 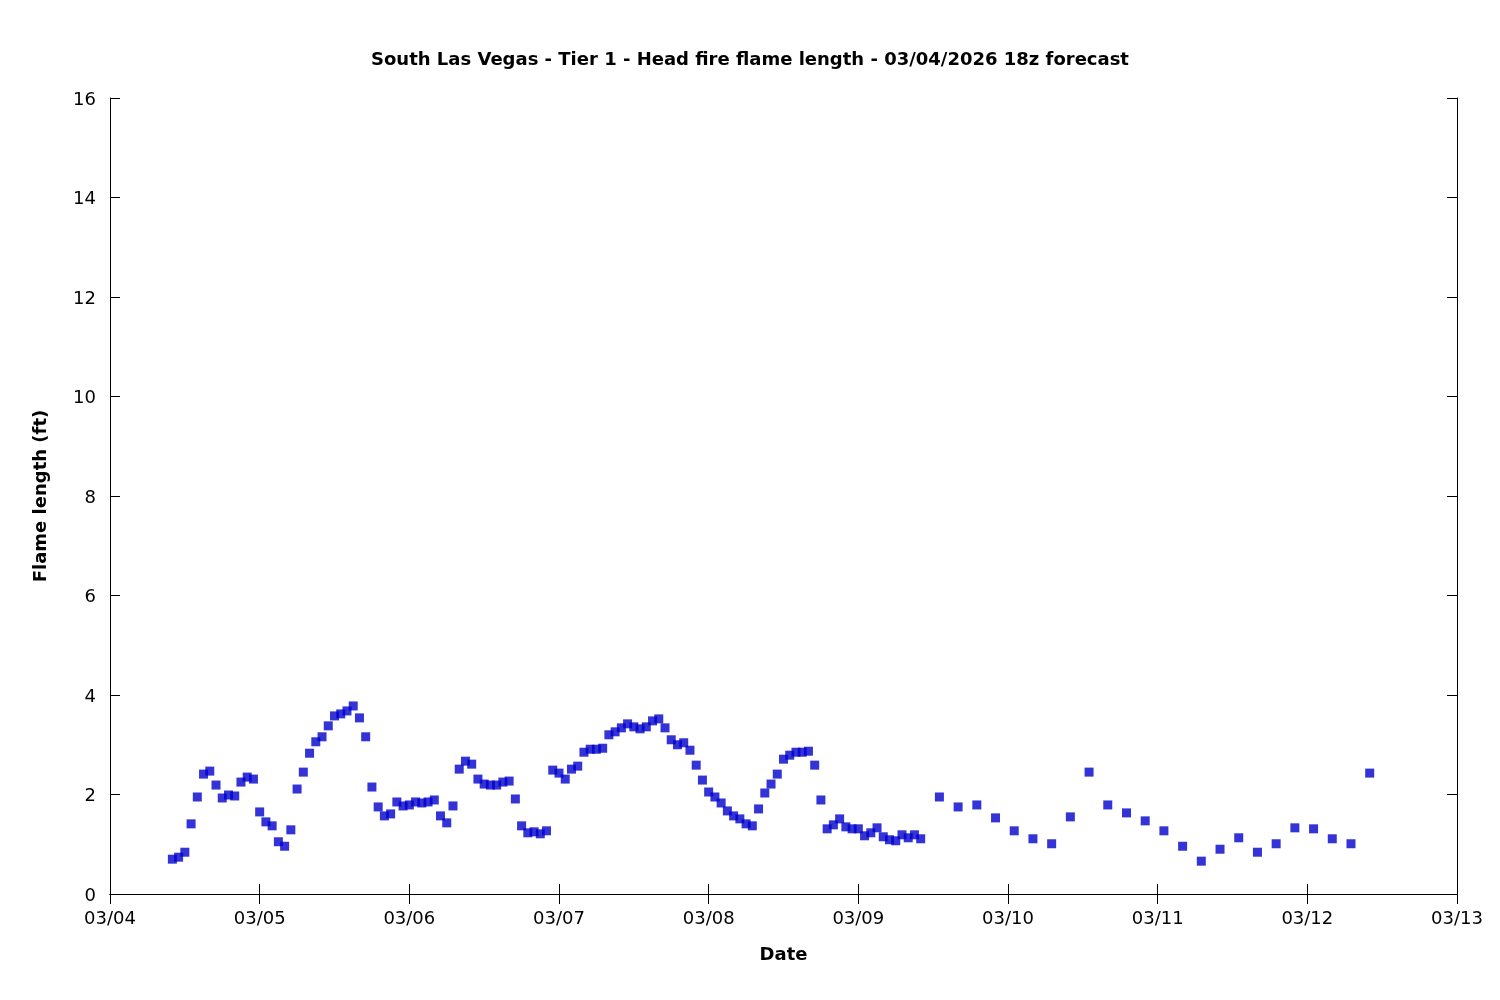 I want to click on x-tick-label: 03/08, so click(x=708, y=917).